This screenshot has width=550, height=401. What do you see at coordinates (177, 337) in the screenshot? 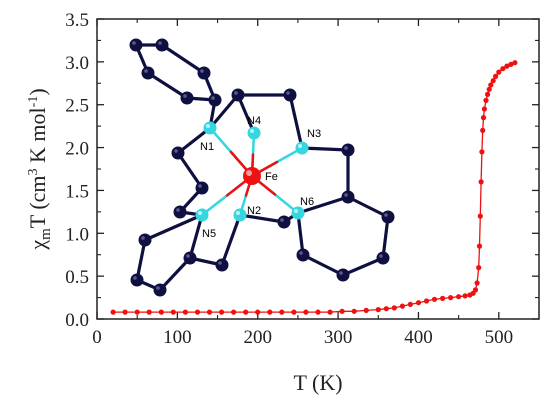
I see `x-tick-label: 100` at bounding box center [177, 337].